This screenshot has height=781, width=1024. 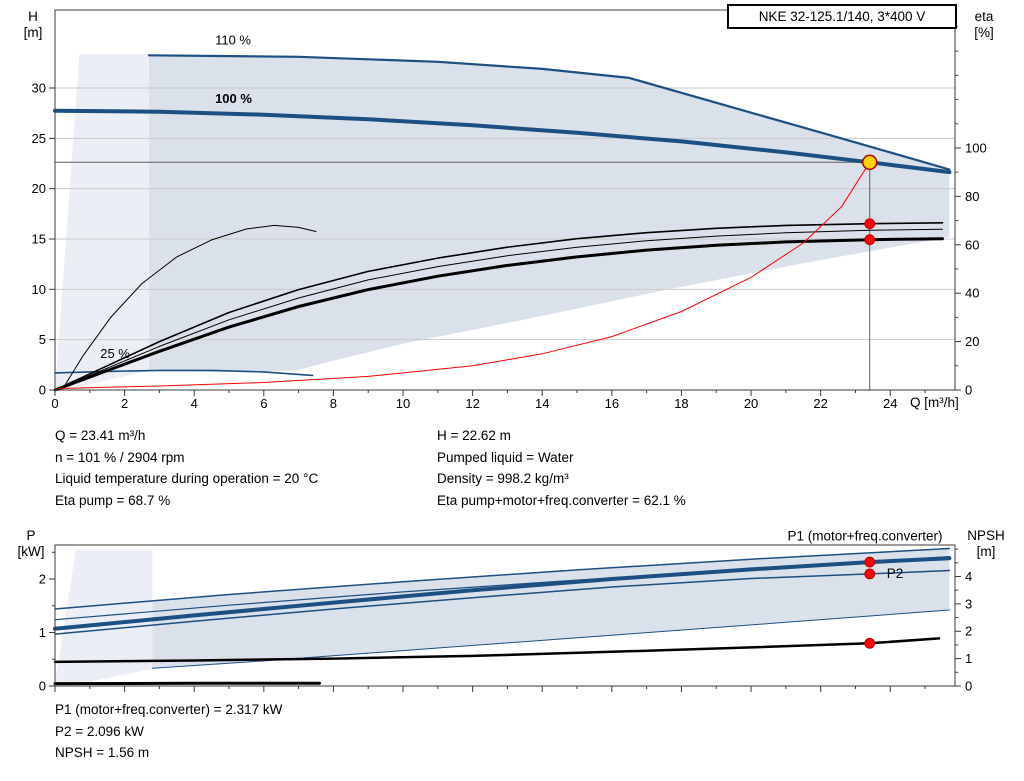 What do you see at coordinates (869, 162) in the screenshot?
I see `duty-point` at bounding box center [869, 162].